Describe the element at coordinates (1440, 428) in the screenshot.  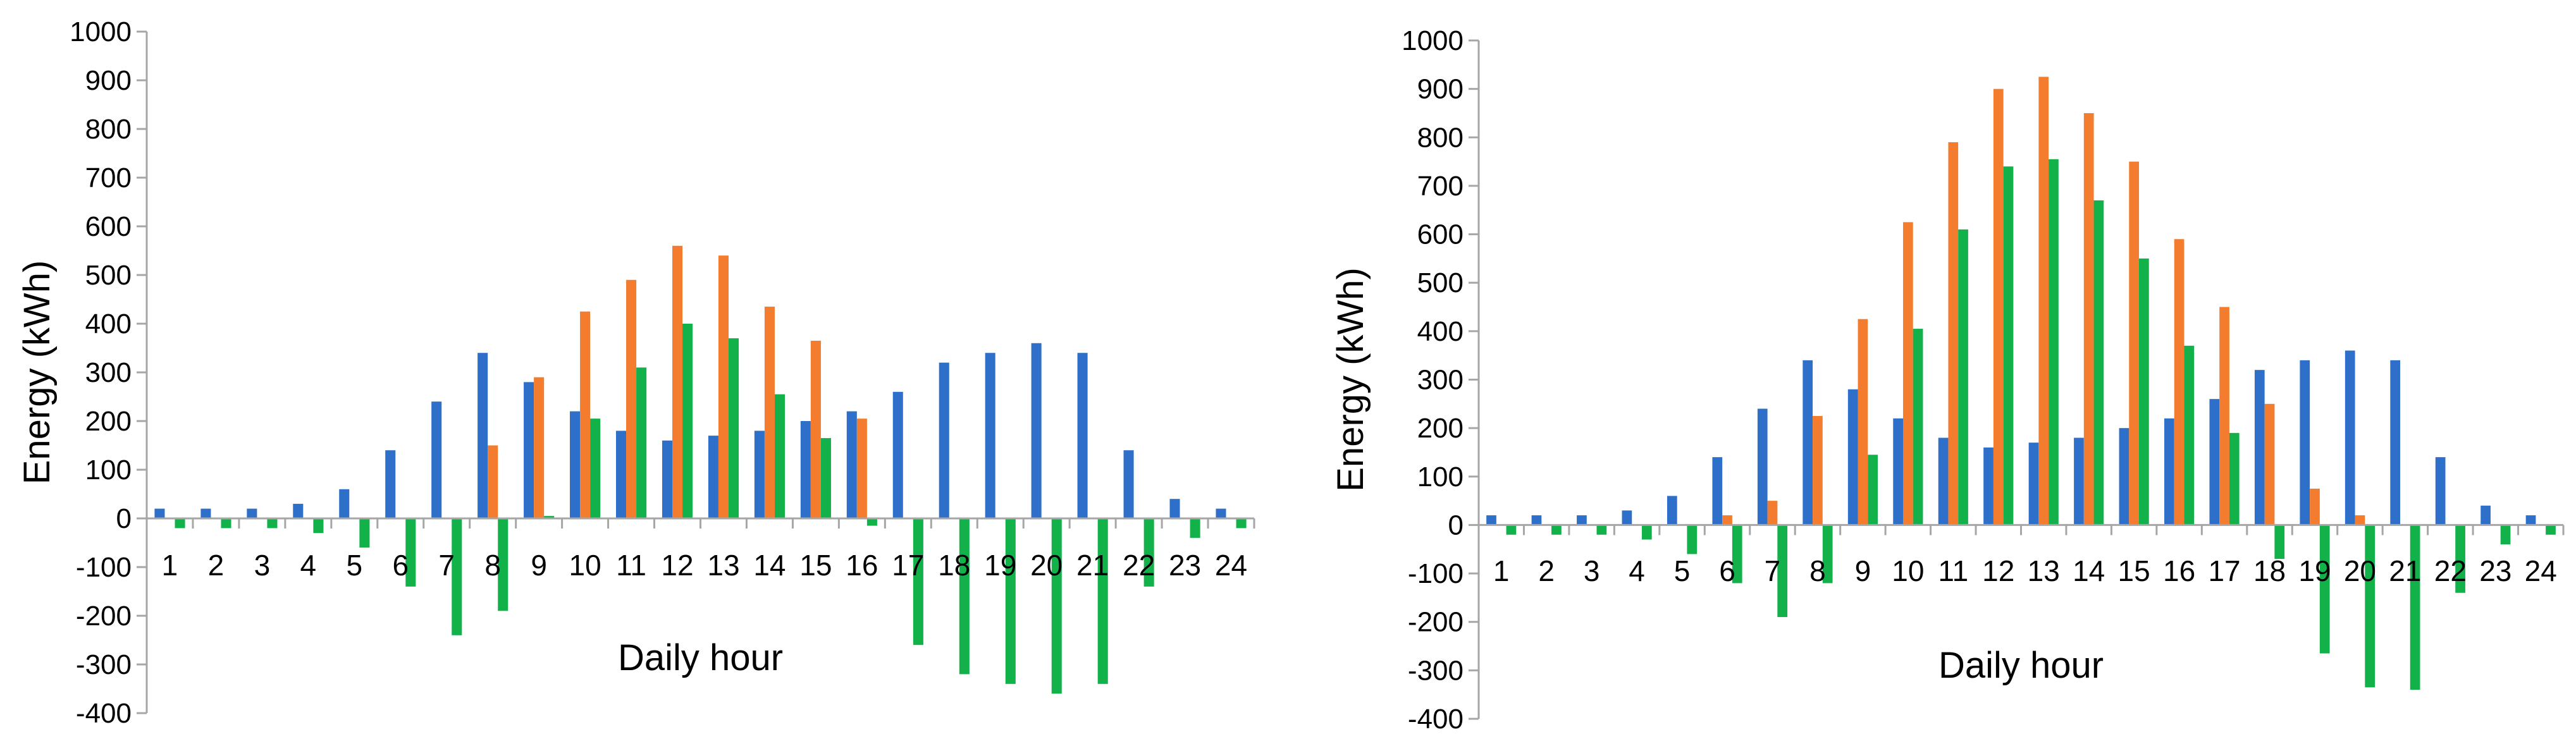
I see `y-tick-label: 200` at that location.